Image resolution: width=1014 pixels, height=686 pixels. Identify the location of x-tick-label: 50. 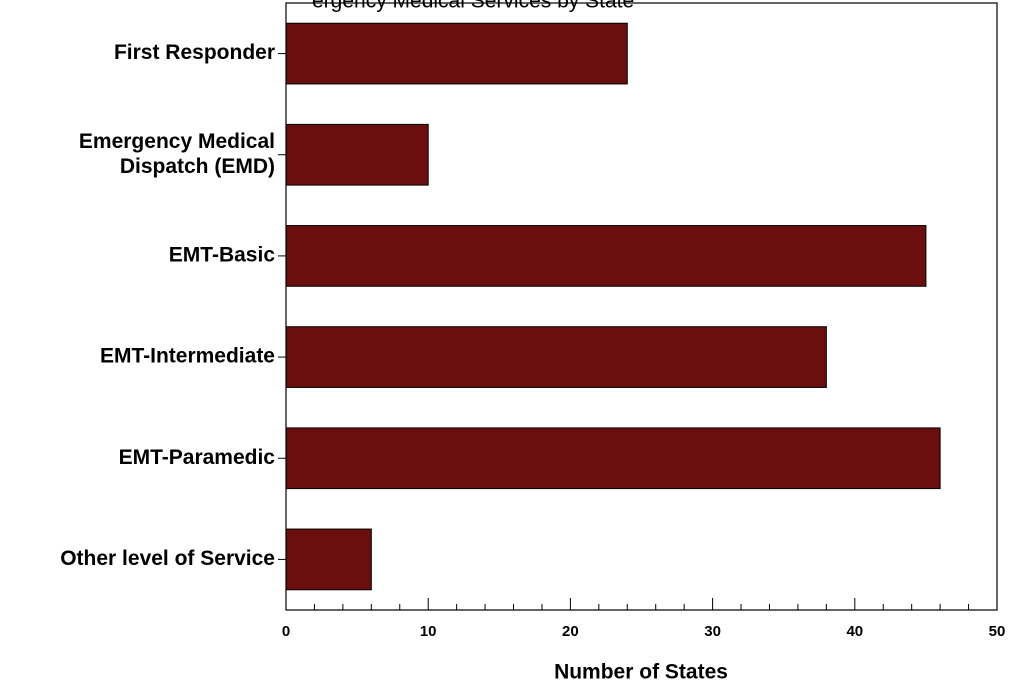
(997, 631).